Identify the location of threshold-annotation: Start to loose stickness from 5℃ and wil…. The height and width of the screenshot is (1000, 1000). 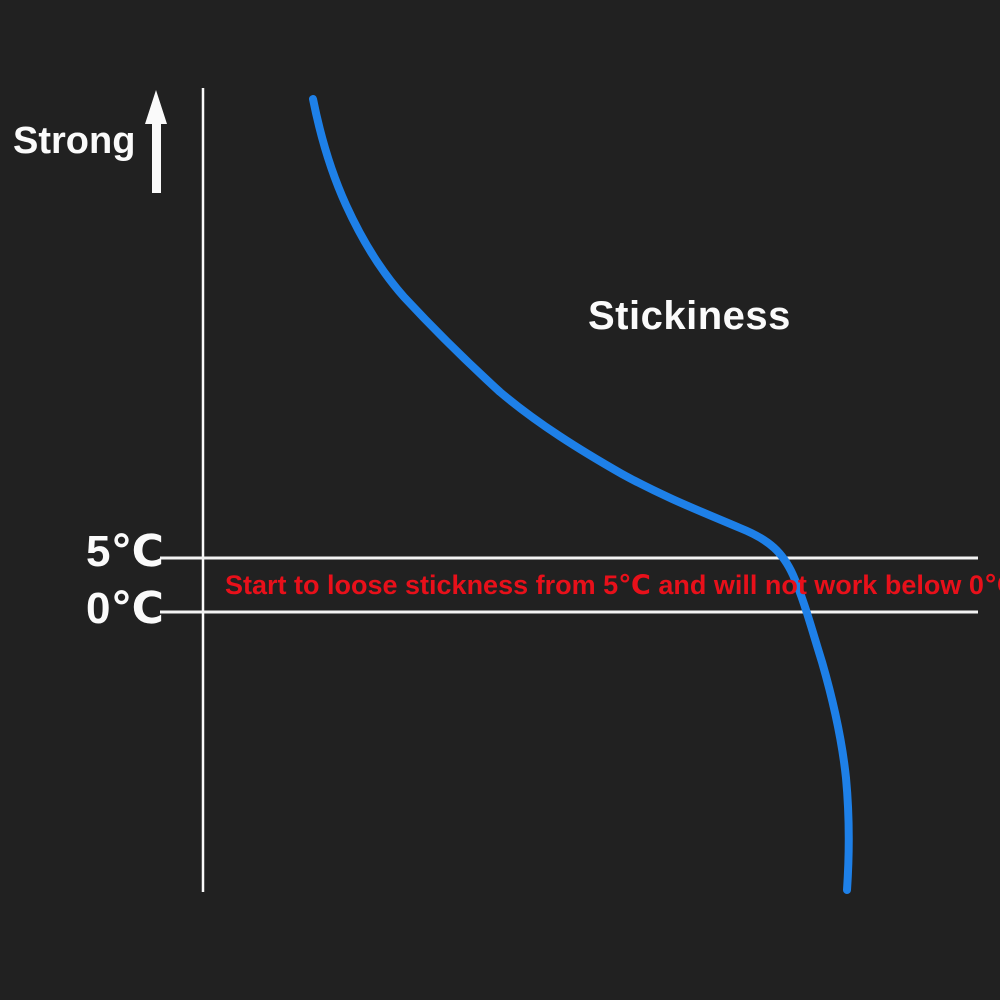
(612, 585).